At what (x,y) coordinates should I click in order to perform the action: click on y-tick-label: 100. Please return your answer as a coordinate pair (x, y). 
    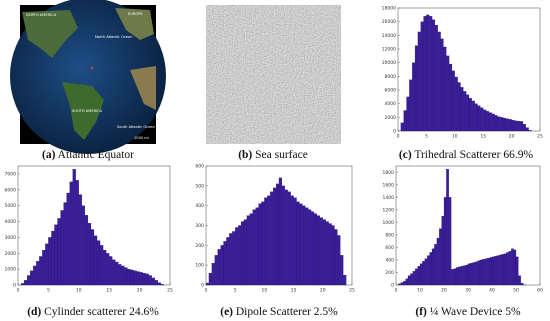
    Looking at the image, I should click on (199, 266).